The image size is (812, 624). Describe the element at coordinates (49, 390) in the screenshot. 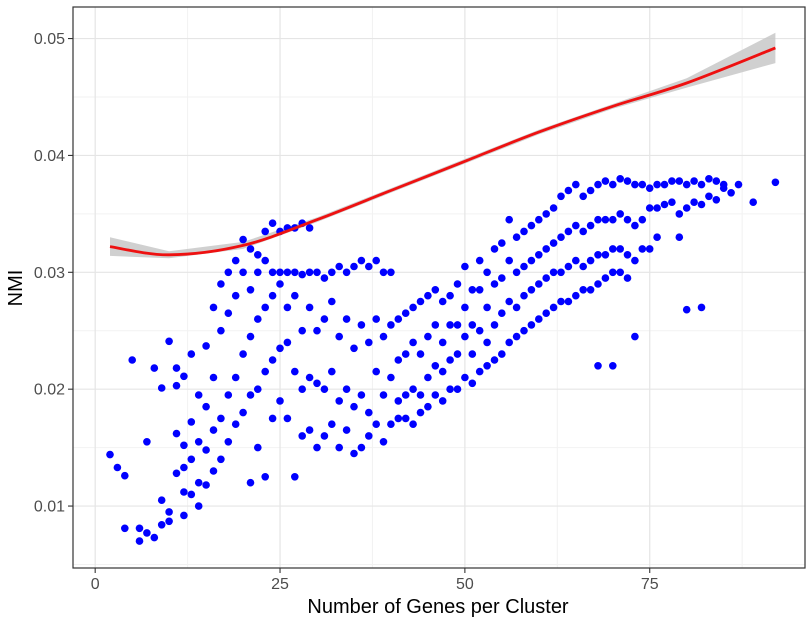

I see `y-tick-label: 0.02` at that location.